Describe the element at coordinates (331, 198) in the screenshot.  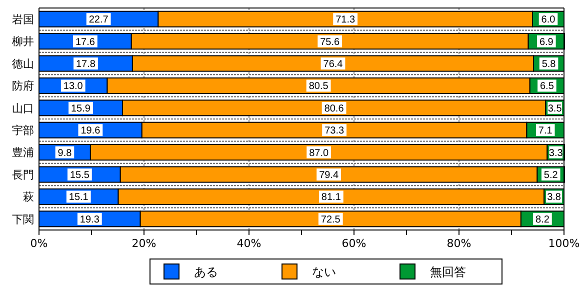
I see `data-label: 81.1` at that location.